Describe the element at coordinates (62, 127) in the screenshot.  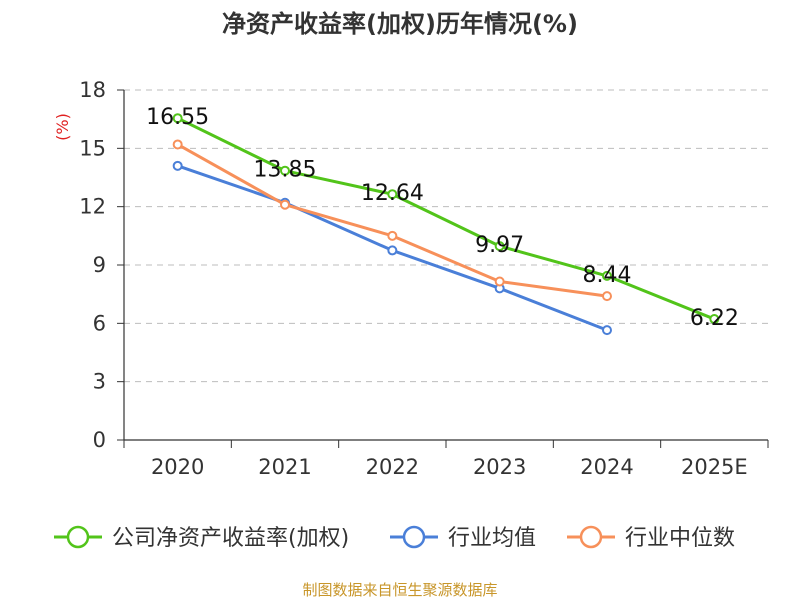
I see `y-axis-unit-label: (%)` at that location.